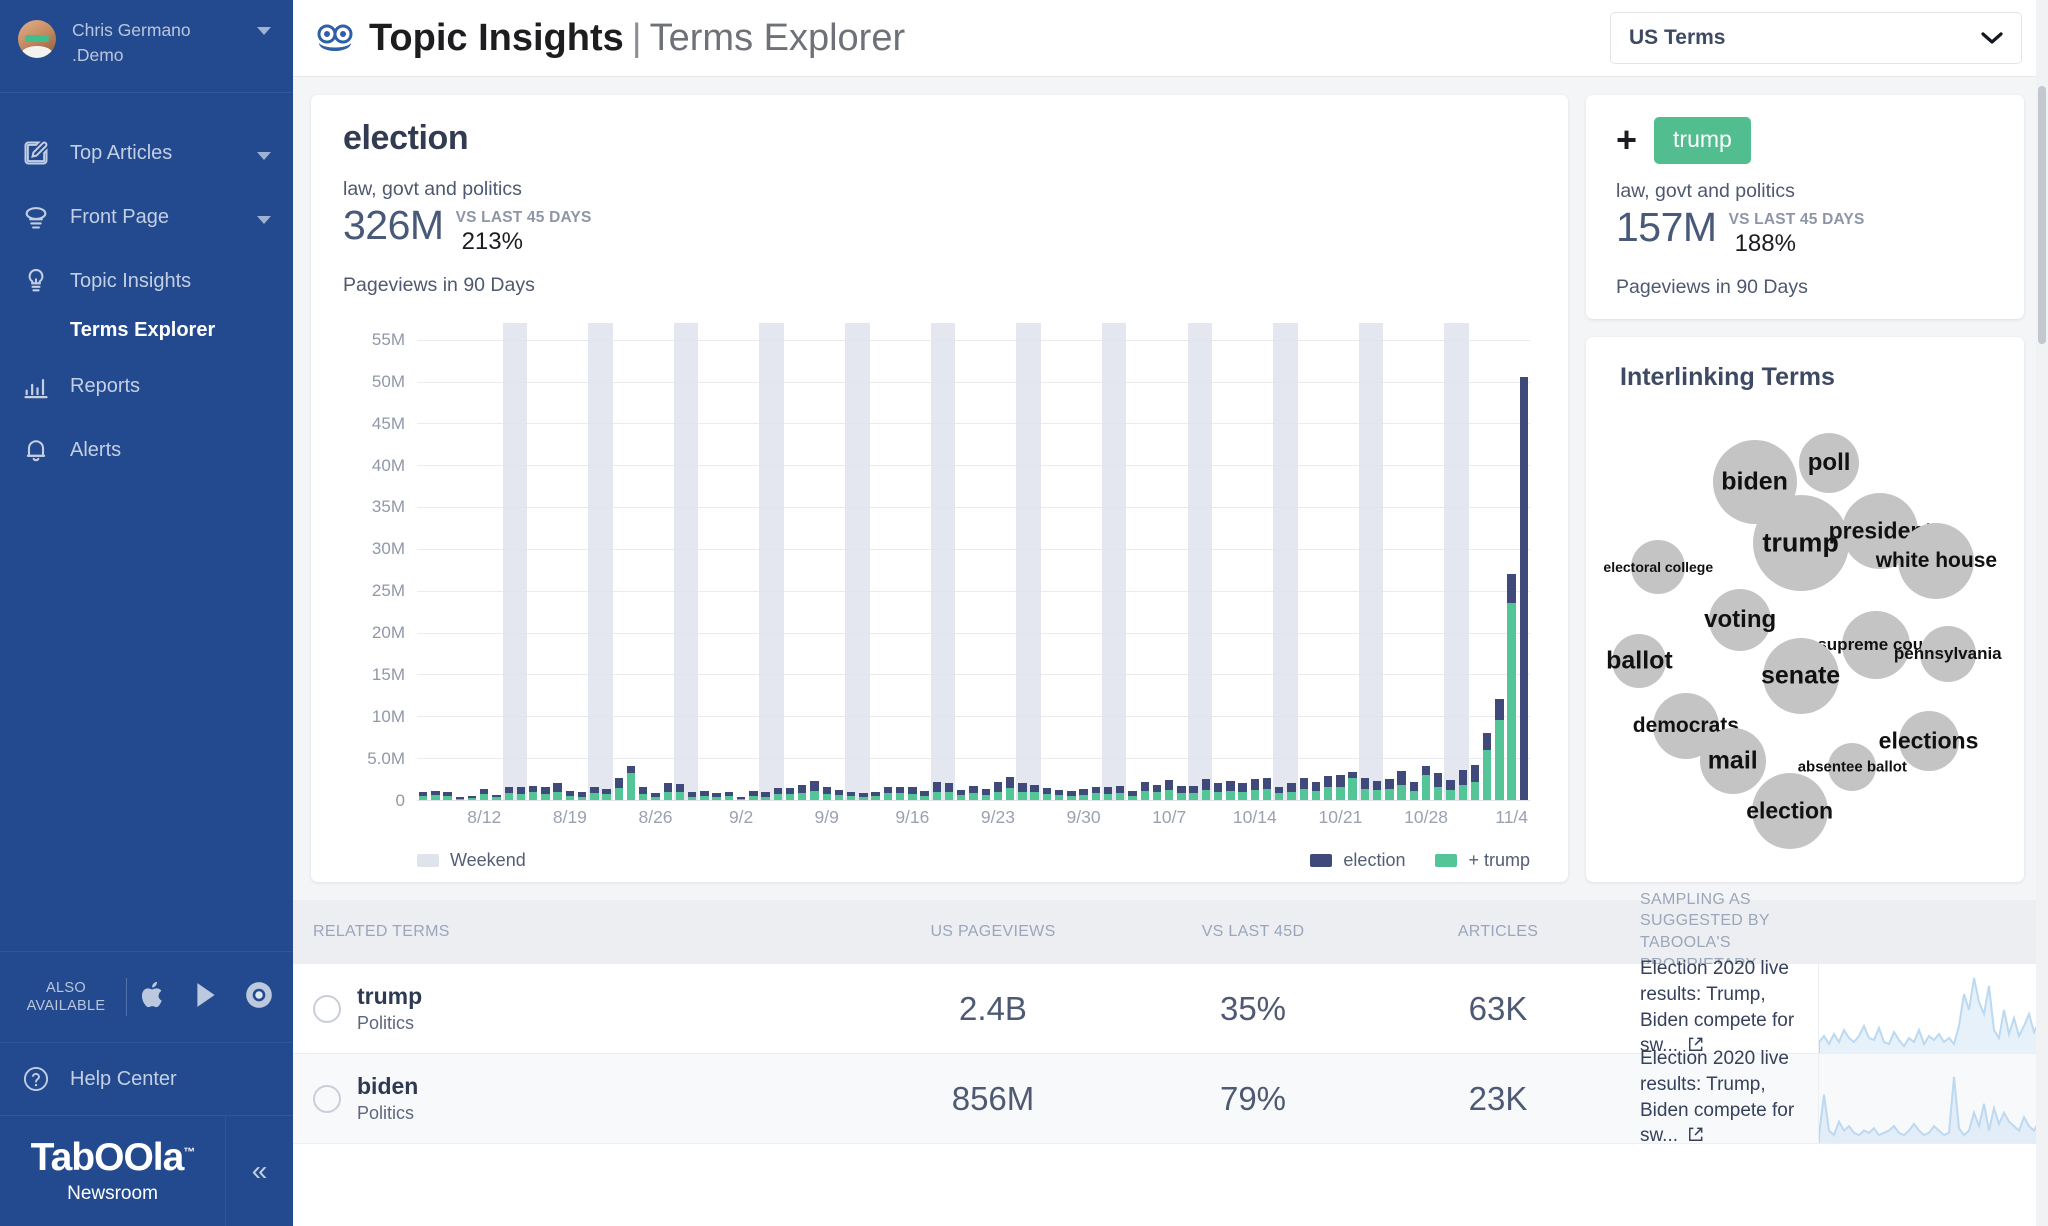  I want to click on legend-item: Weekend, so click(471, 860).